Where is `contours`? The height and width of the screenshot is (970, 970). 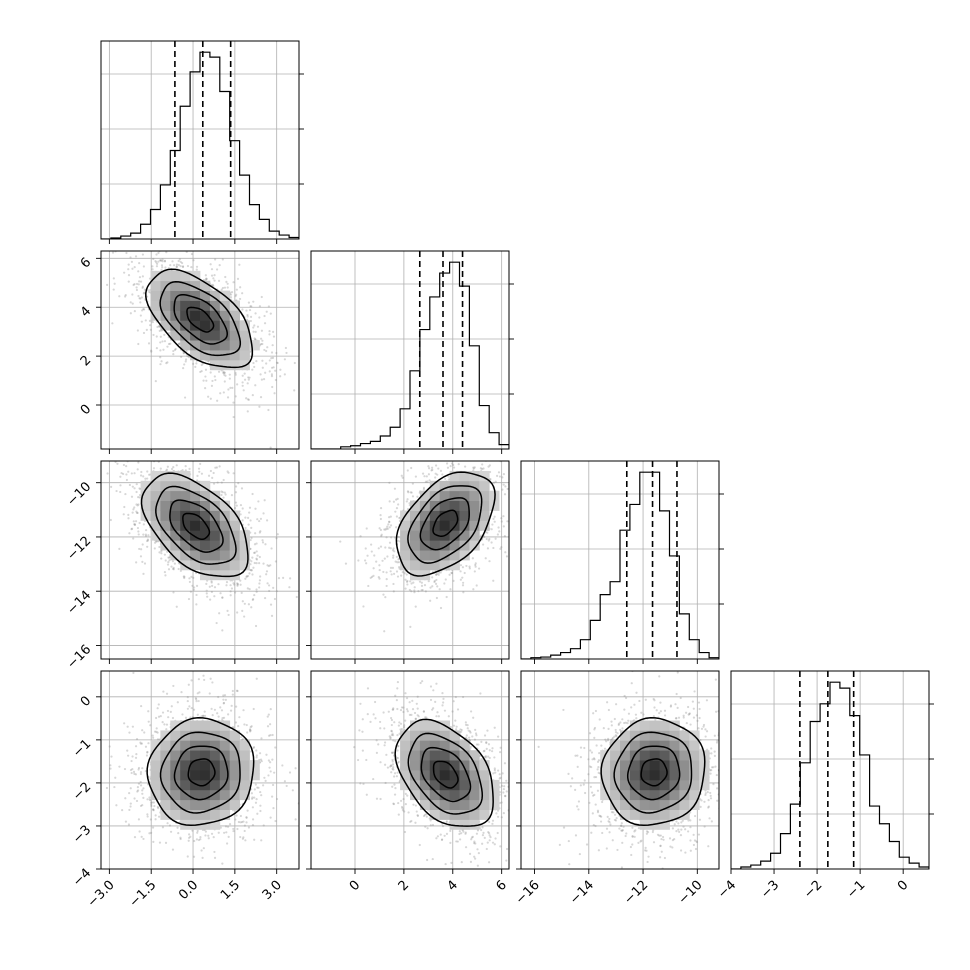
contours is located at coordinates (445, 524).